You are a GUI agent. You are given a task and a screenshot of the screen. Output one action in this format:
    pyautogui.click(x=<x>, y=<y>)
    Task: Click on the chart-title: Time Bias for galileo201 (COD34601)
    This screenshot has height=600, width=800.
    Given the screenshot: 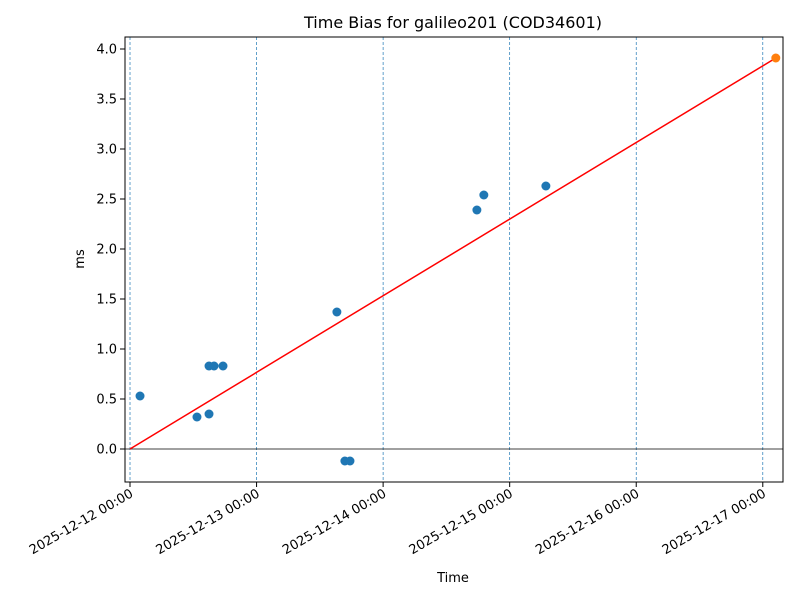 What is the action you would take?
    pyautogui.click(x=452, y=22)
    